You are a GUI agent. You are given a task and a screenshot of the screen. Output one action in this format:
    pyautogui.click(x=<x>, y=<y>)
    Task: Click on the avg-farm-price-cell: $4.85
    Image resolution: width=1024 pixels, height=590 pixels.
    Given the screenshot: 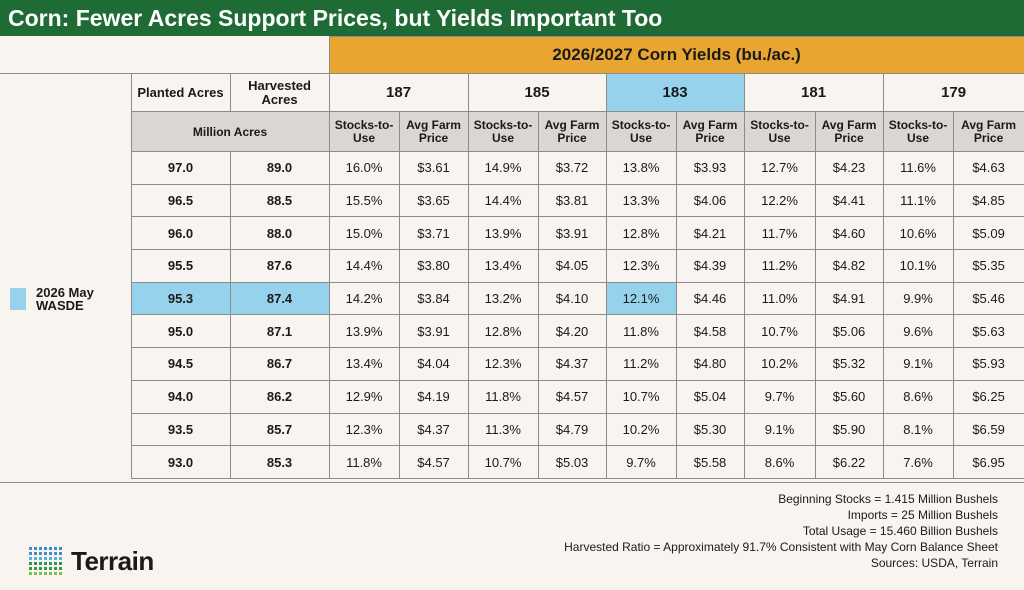 What is the action you would take?
    pyautogui.click(x=988, y=200)
    